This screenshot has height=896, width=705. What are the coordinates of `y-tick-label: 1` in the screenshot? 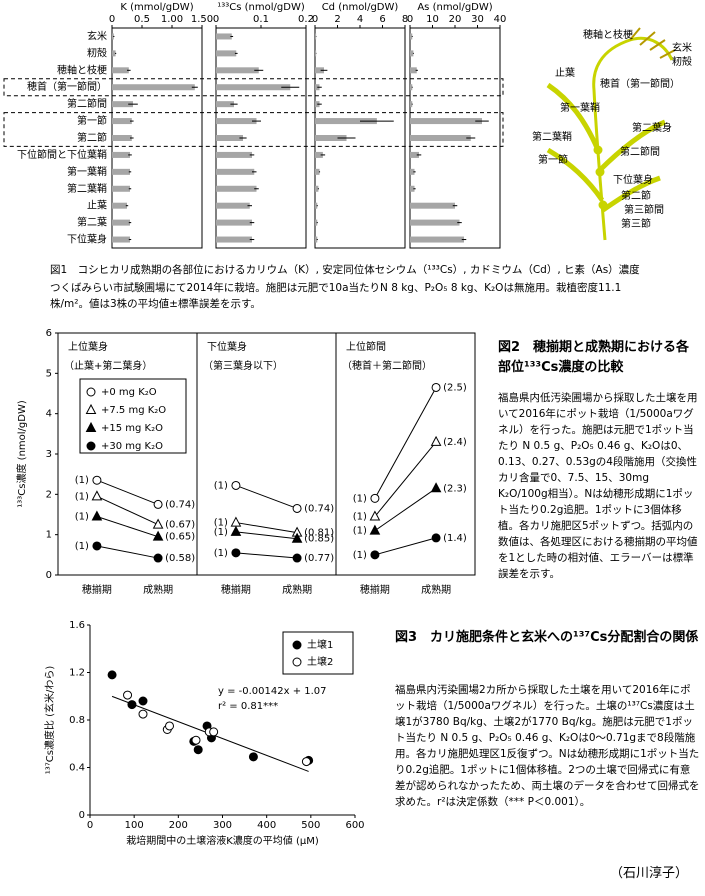 It's located at (49, 535).